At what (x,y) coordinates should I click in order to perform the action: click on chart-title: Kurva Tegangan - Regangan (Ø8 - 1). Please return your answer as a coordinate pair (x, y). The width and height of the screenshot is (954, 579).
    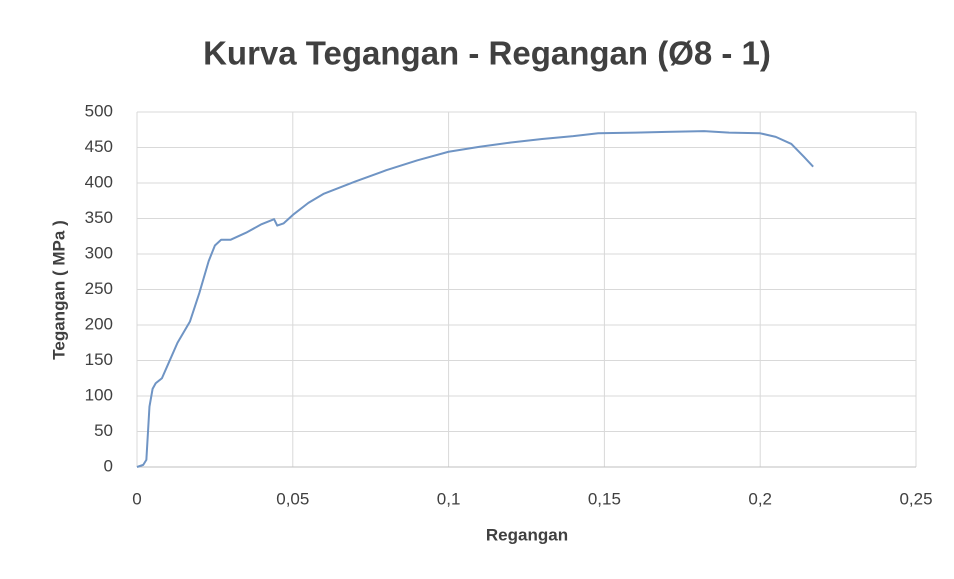
    Looking at the image, I should click on (487, 53).